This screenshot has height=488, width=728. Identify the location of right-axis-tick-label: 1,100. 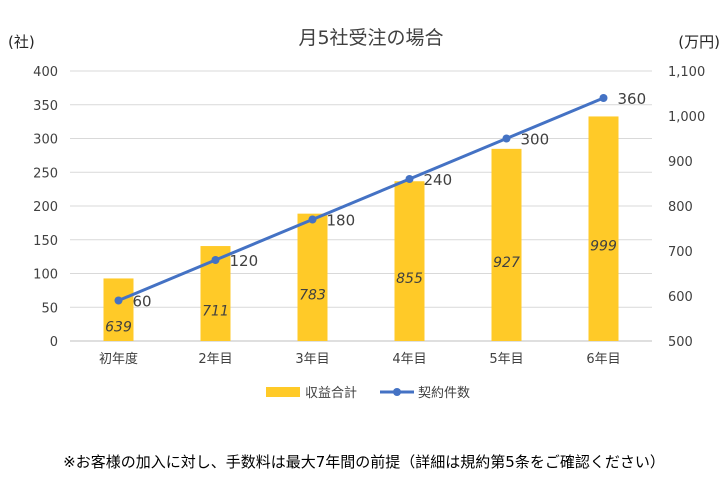
(686, 72).